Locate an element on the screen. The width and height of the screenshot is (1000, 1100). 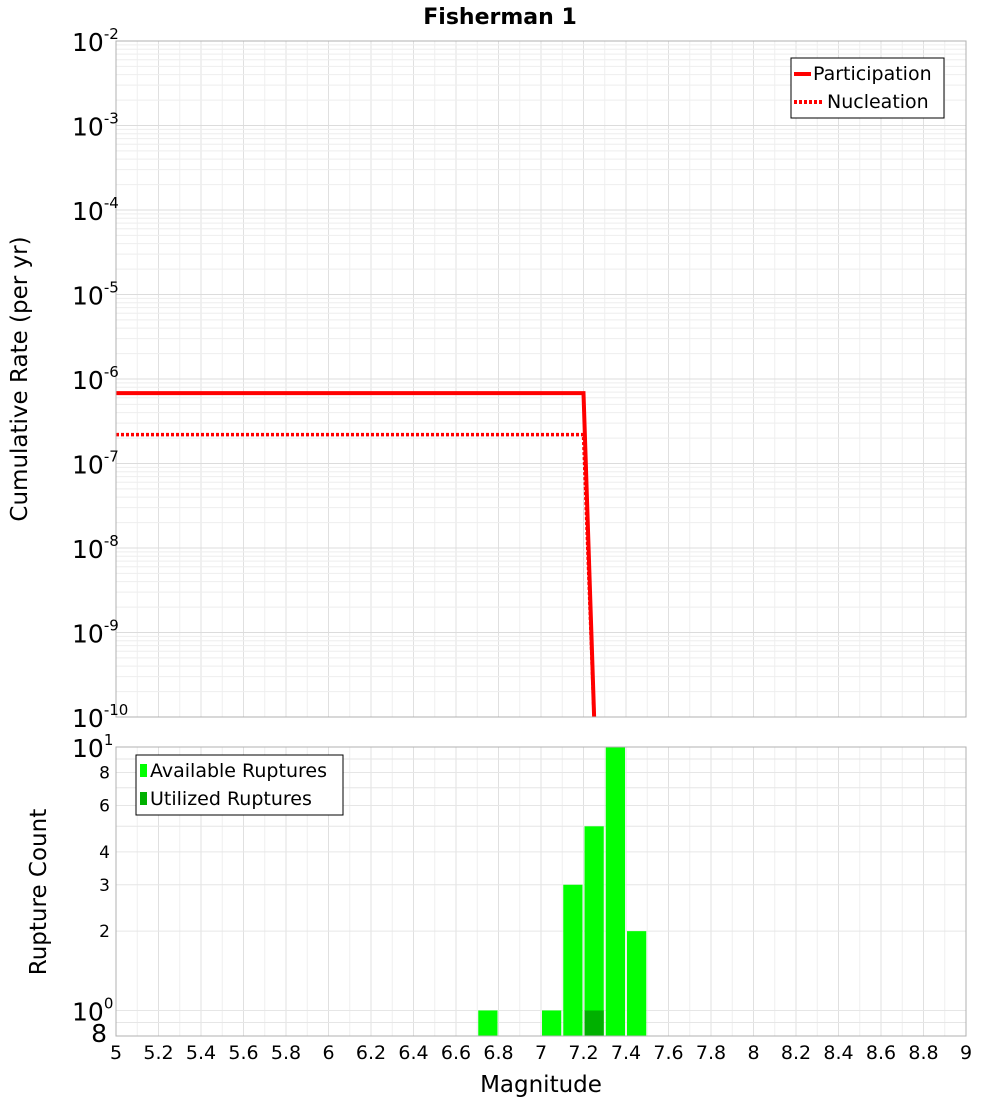
magnitude-tick-label: 6 is located at coordinates (328, 1053).